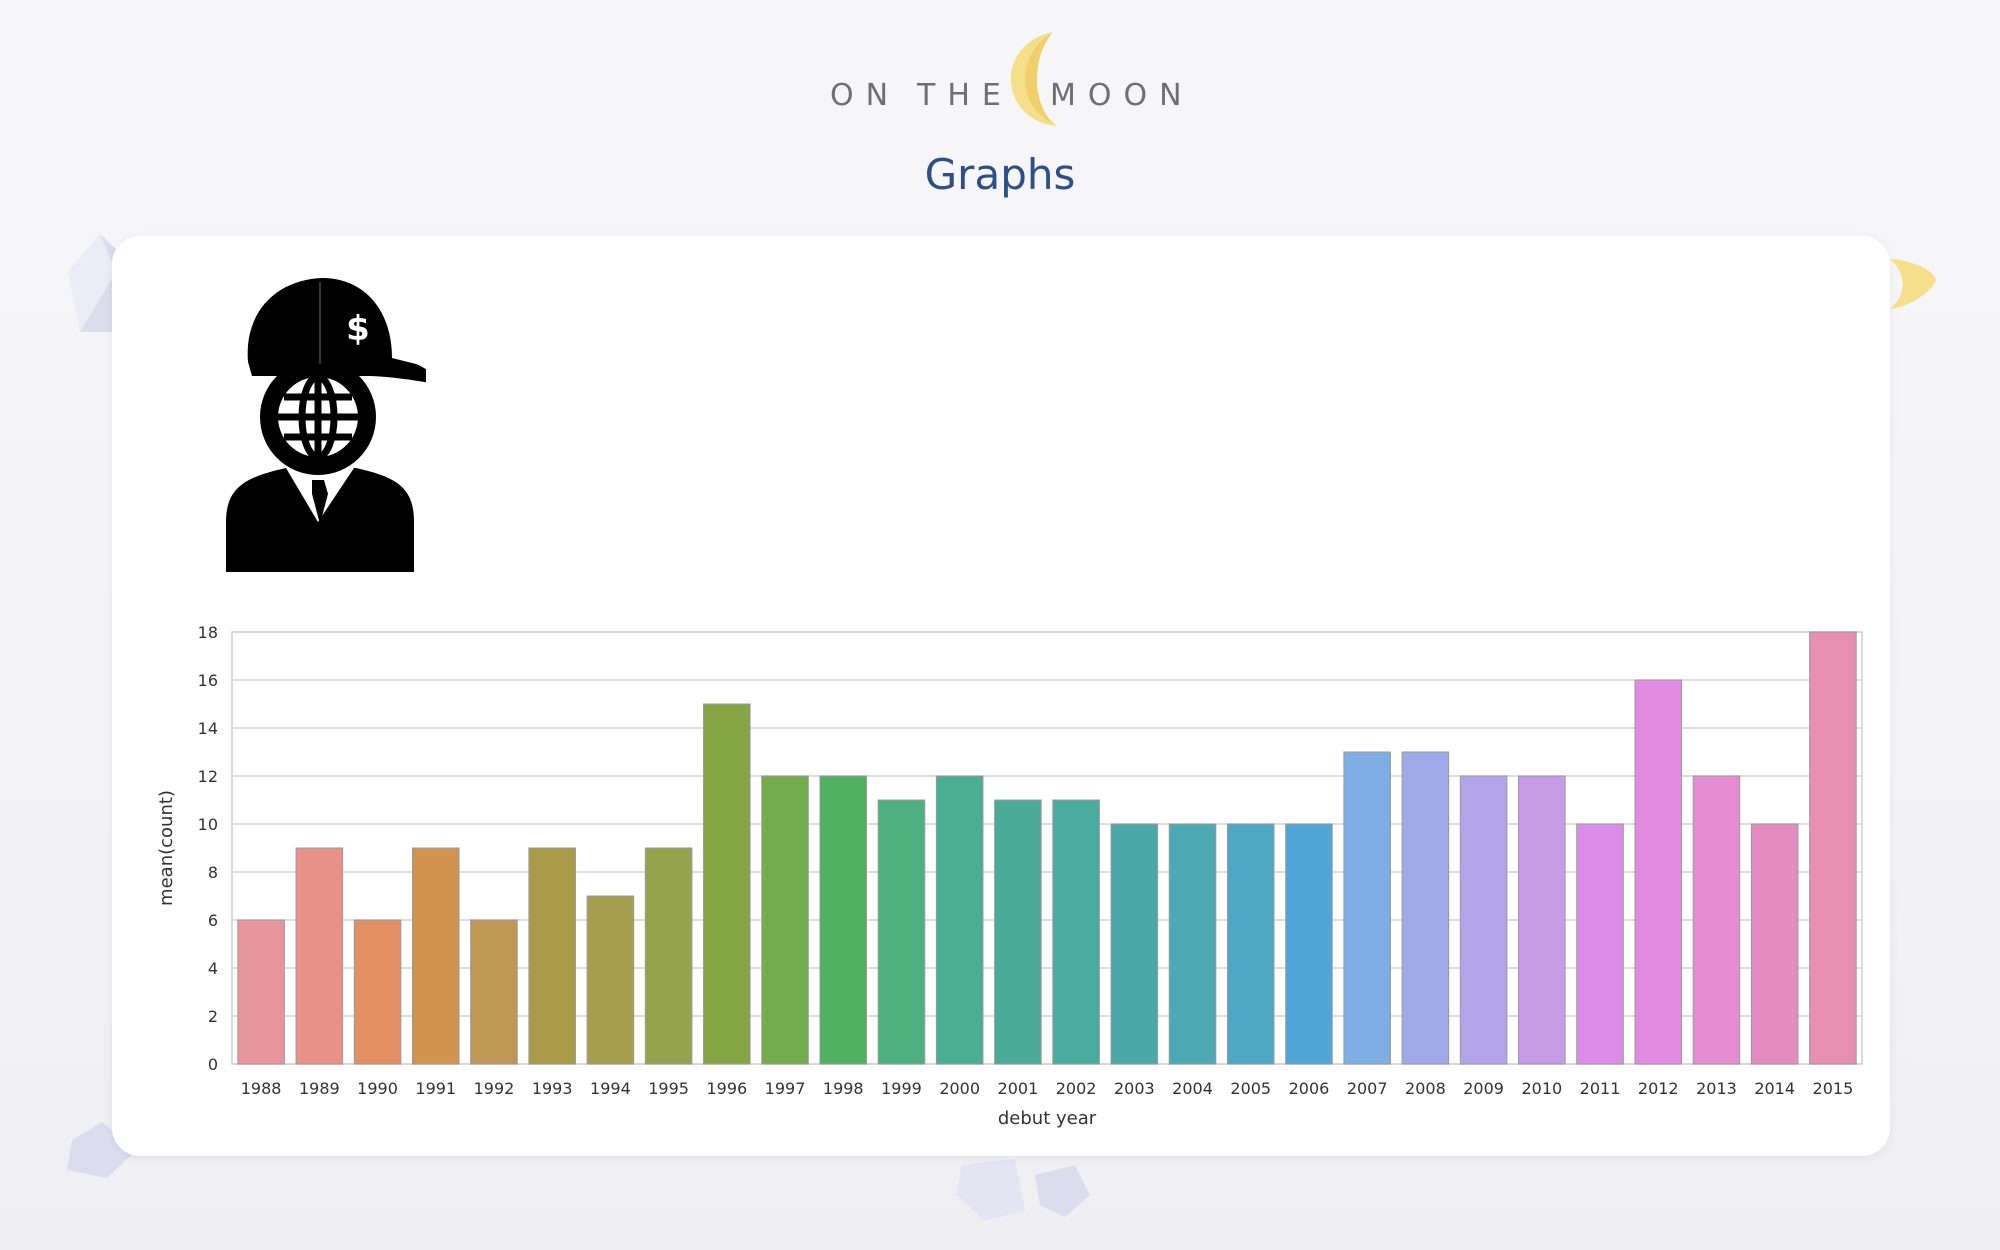 The image size is (2000, 1250). Describe the element at coordinates (1600, 944) in the screenshot. I see `bar-2011` at that location.